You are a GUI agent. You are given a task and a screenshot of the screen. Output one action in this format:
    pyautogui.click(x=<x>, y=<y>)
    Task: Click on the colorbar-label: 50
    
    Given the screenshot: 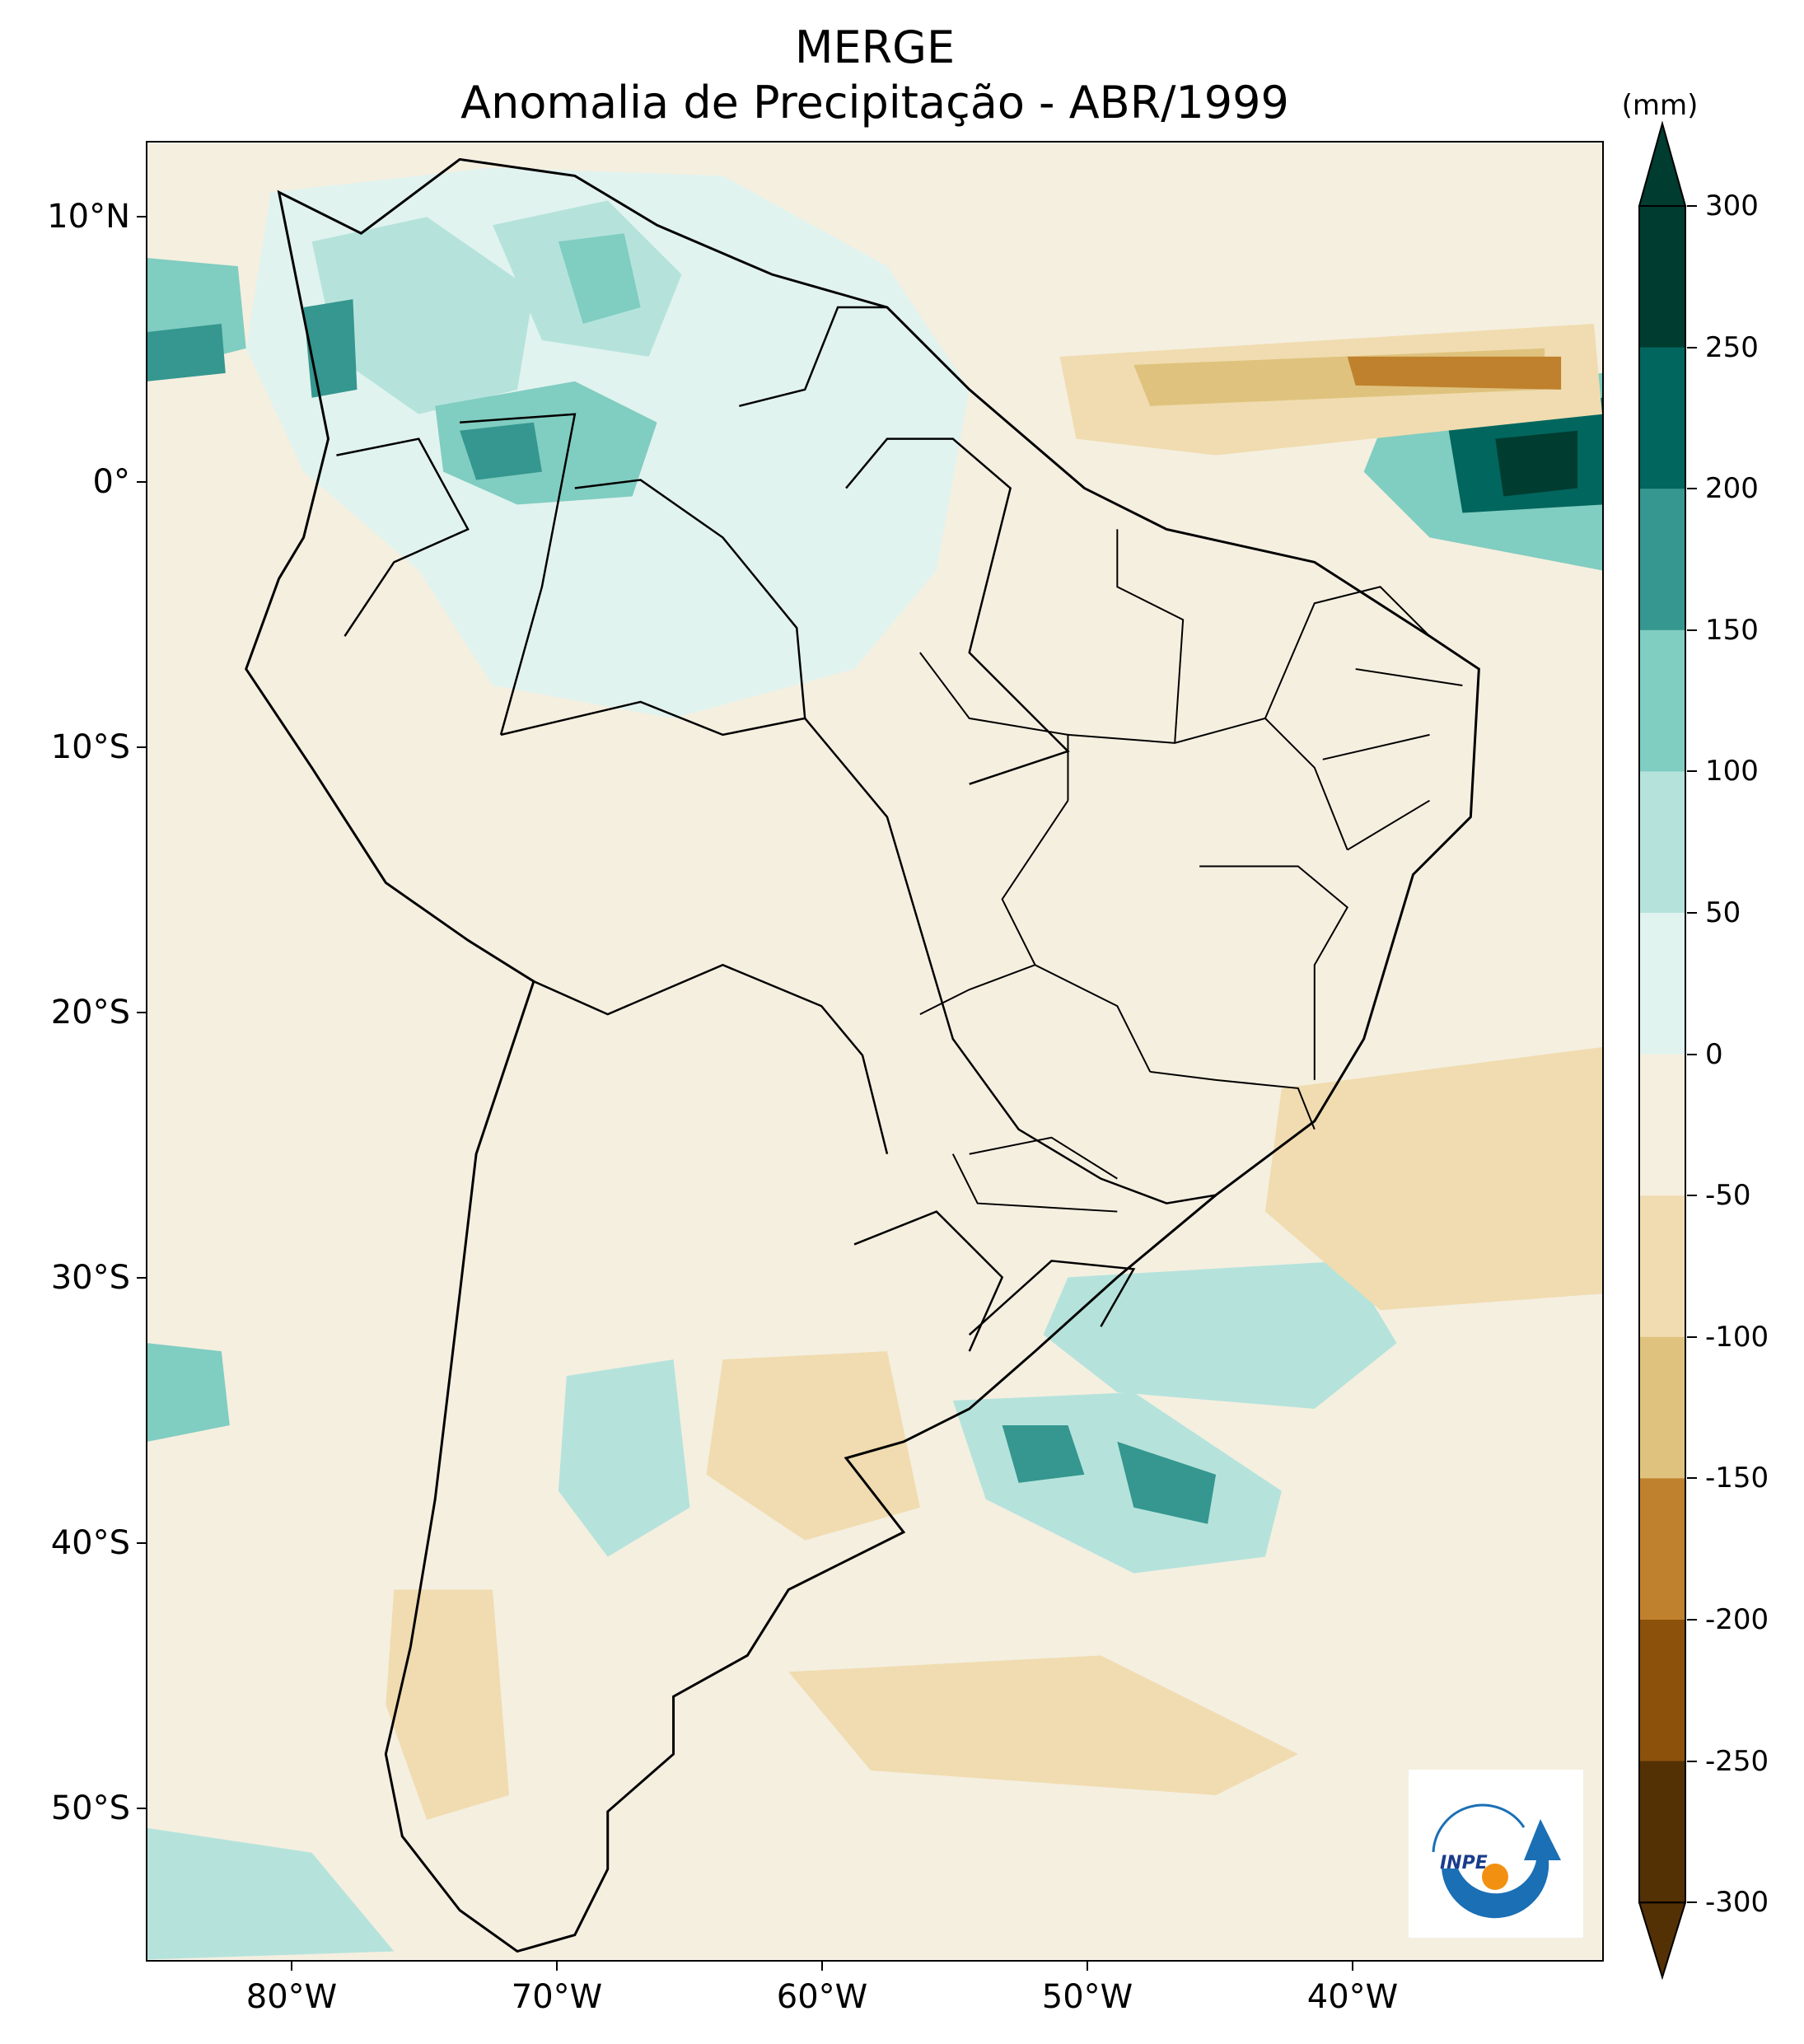 What is the action you would take?
    pyautogui.click(x=1723, y=912)
    